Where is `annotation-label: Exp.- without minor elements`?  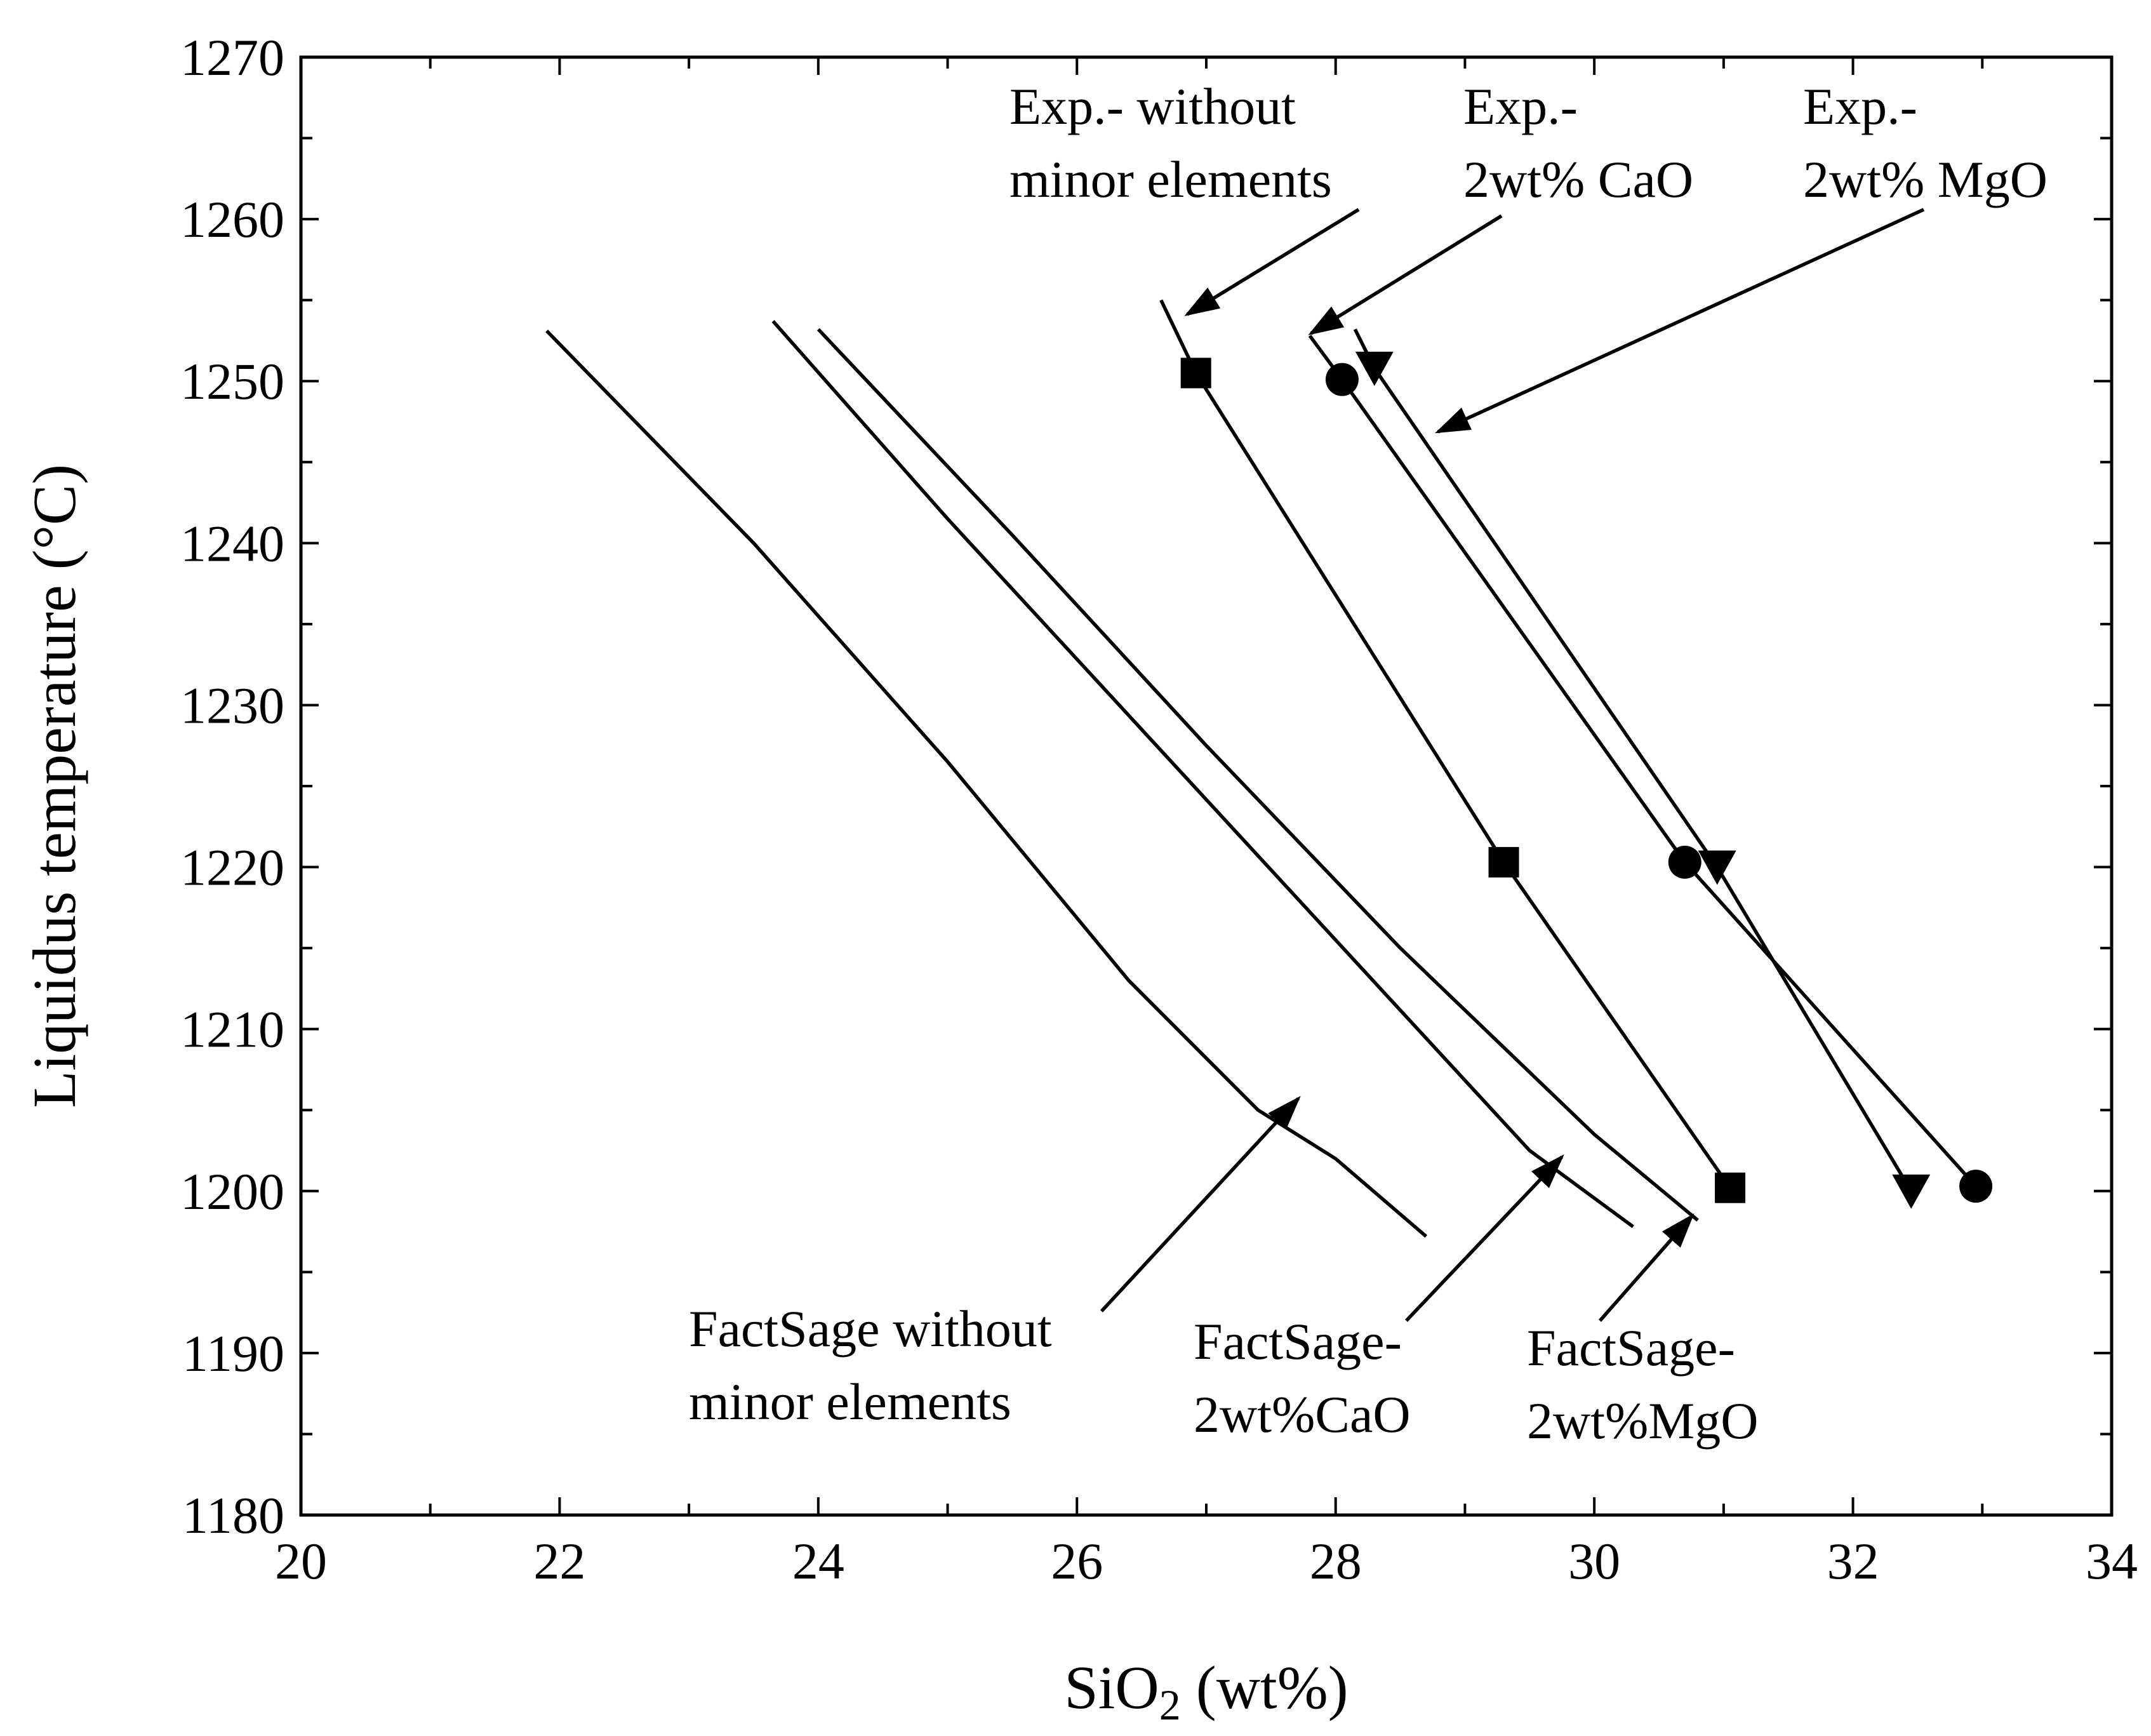
annotation-label: Exp.- without minor elements is located at coordinates (1170, 142).